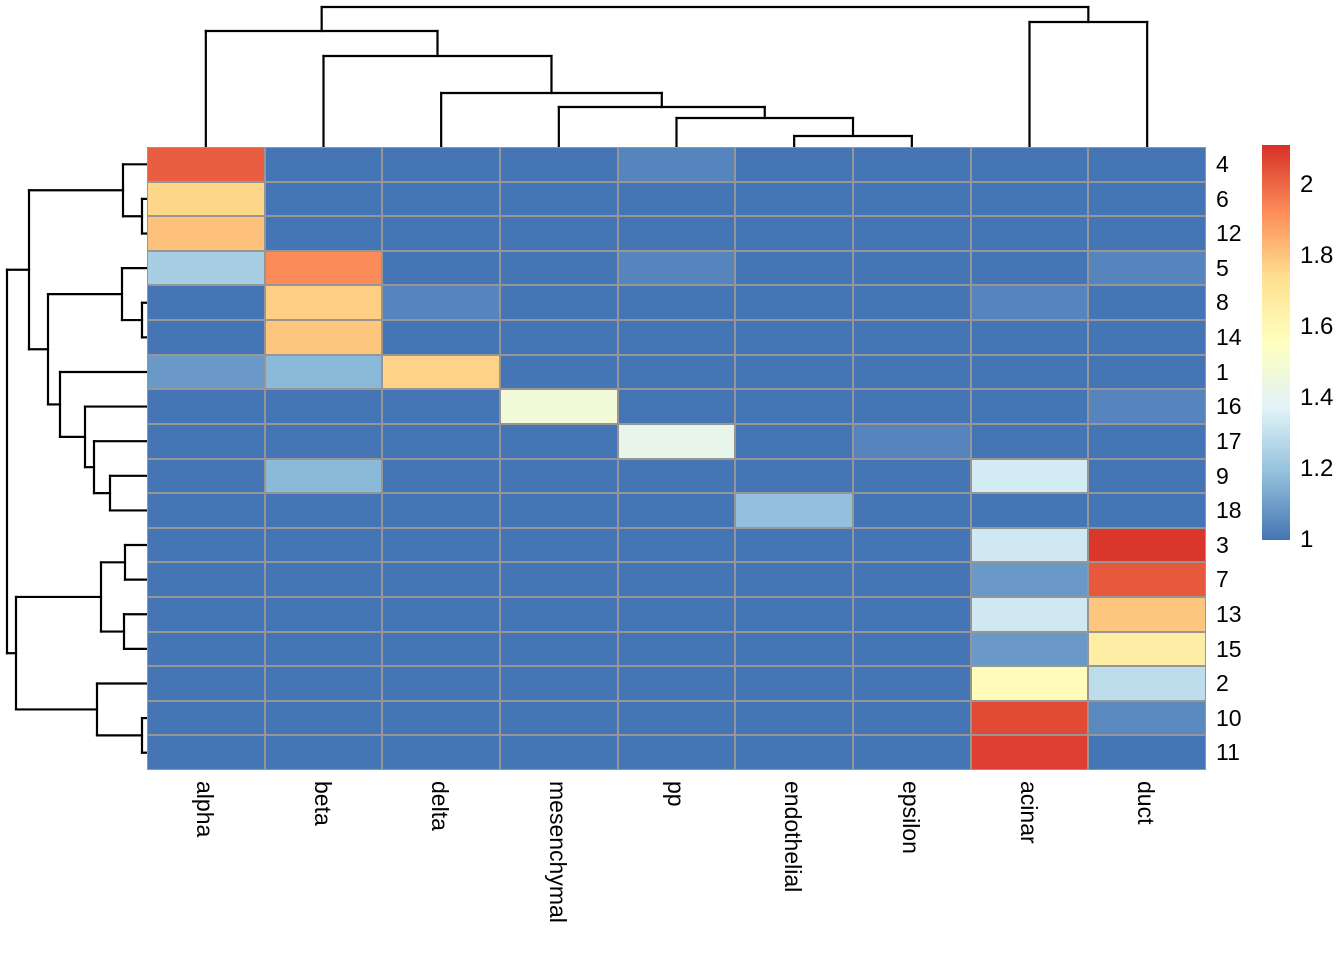 The width and height of the screenshot is (1344, 960). I want to click on row-label-14: 14, so click(1229, 337).